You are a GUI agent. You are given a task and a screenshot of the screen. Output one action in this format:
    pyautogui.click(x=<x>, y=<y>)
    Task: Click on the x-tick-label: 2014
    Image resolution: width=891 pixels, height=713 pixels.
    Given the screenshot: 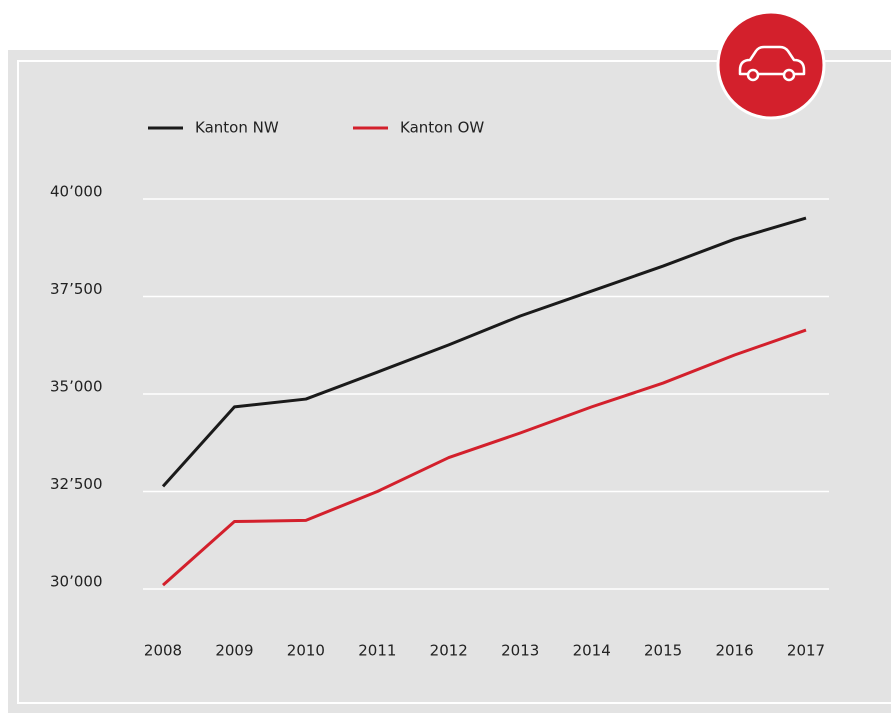 What is the action you would take?
    pyautogui.click(x=592, y=651)
    